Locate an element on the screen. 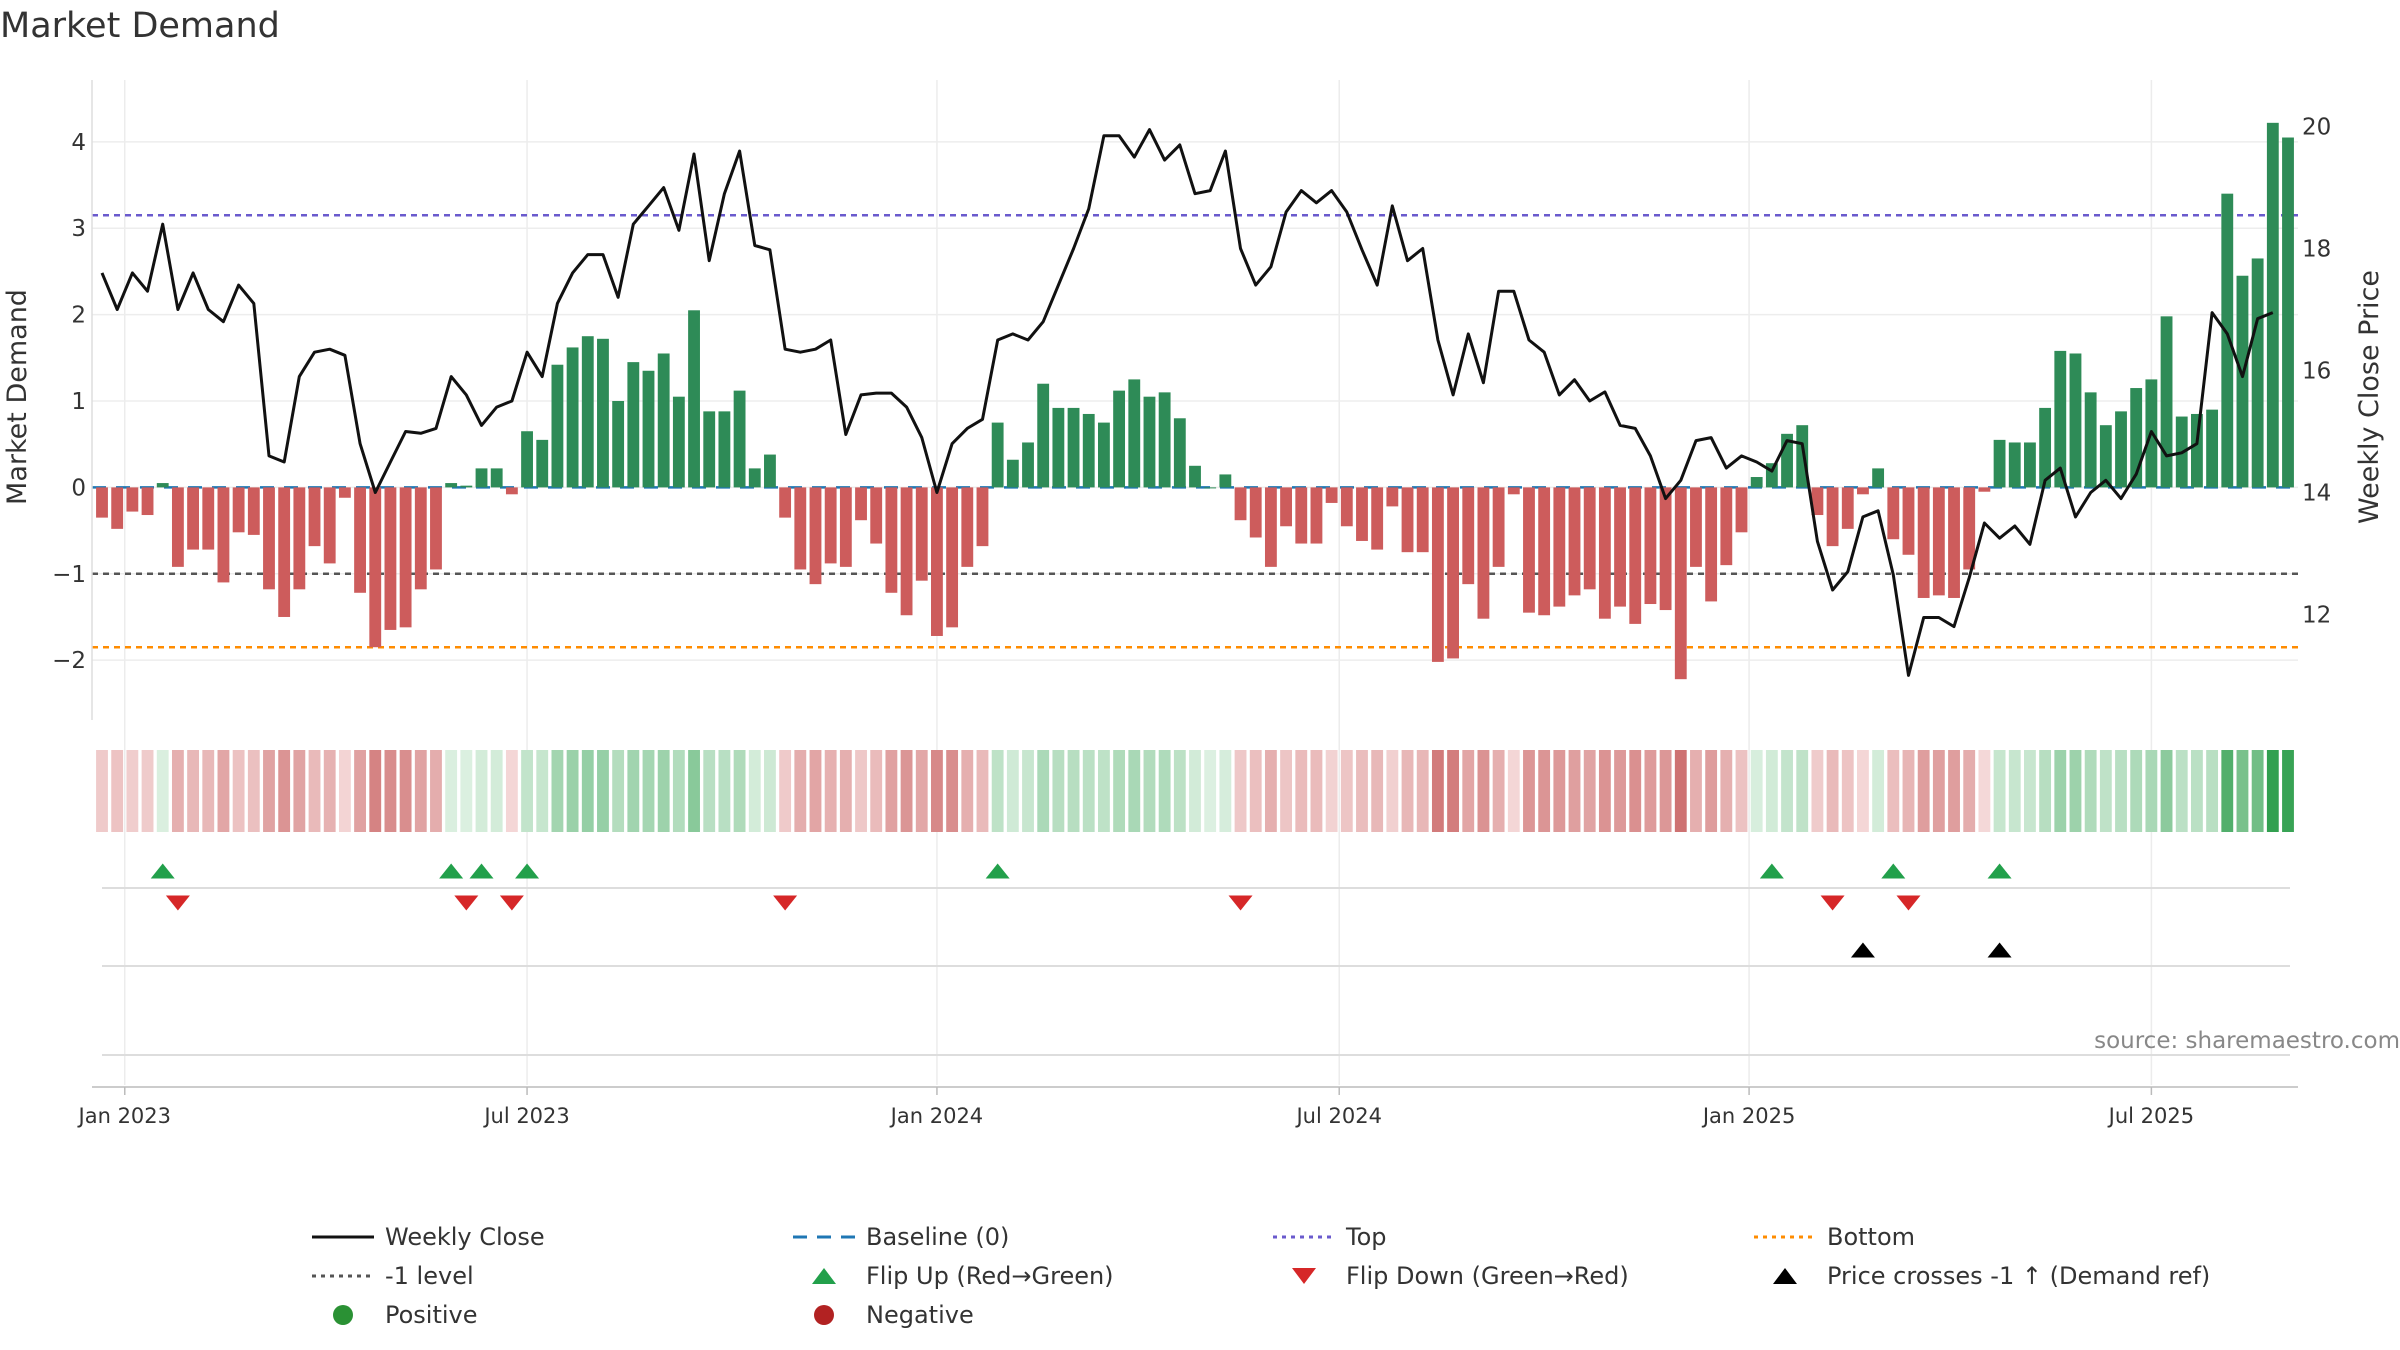  y-tick-label: −2 is located at coordinates (69, 661).